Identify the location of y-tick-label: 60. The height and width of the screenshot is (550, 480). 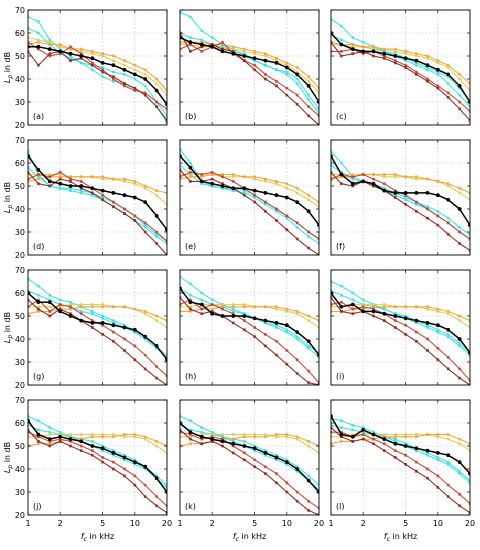
(20, 163).